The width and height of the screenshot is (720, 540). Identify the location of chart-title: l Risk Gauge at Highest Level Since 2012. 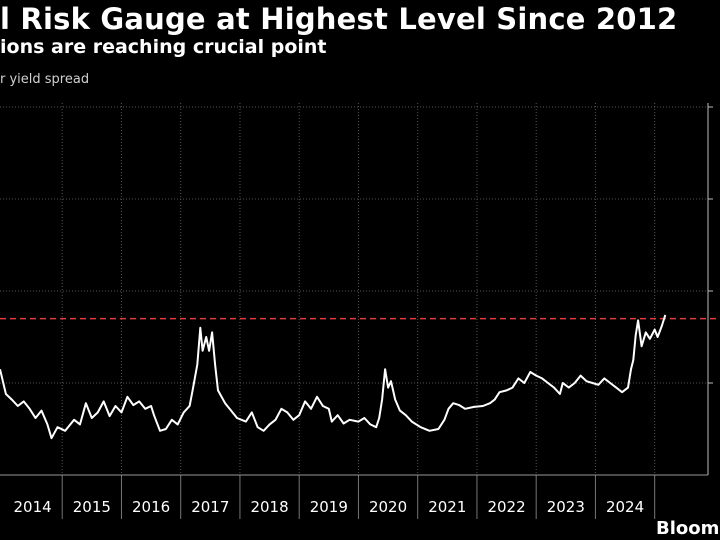
(339, 19).